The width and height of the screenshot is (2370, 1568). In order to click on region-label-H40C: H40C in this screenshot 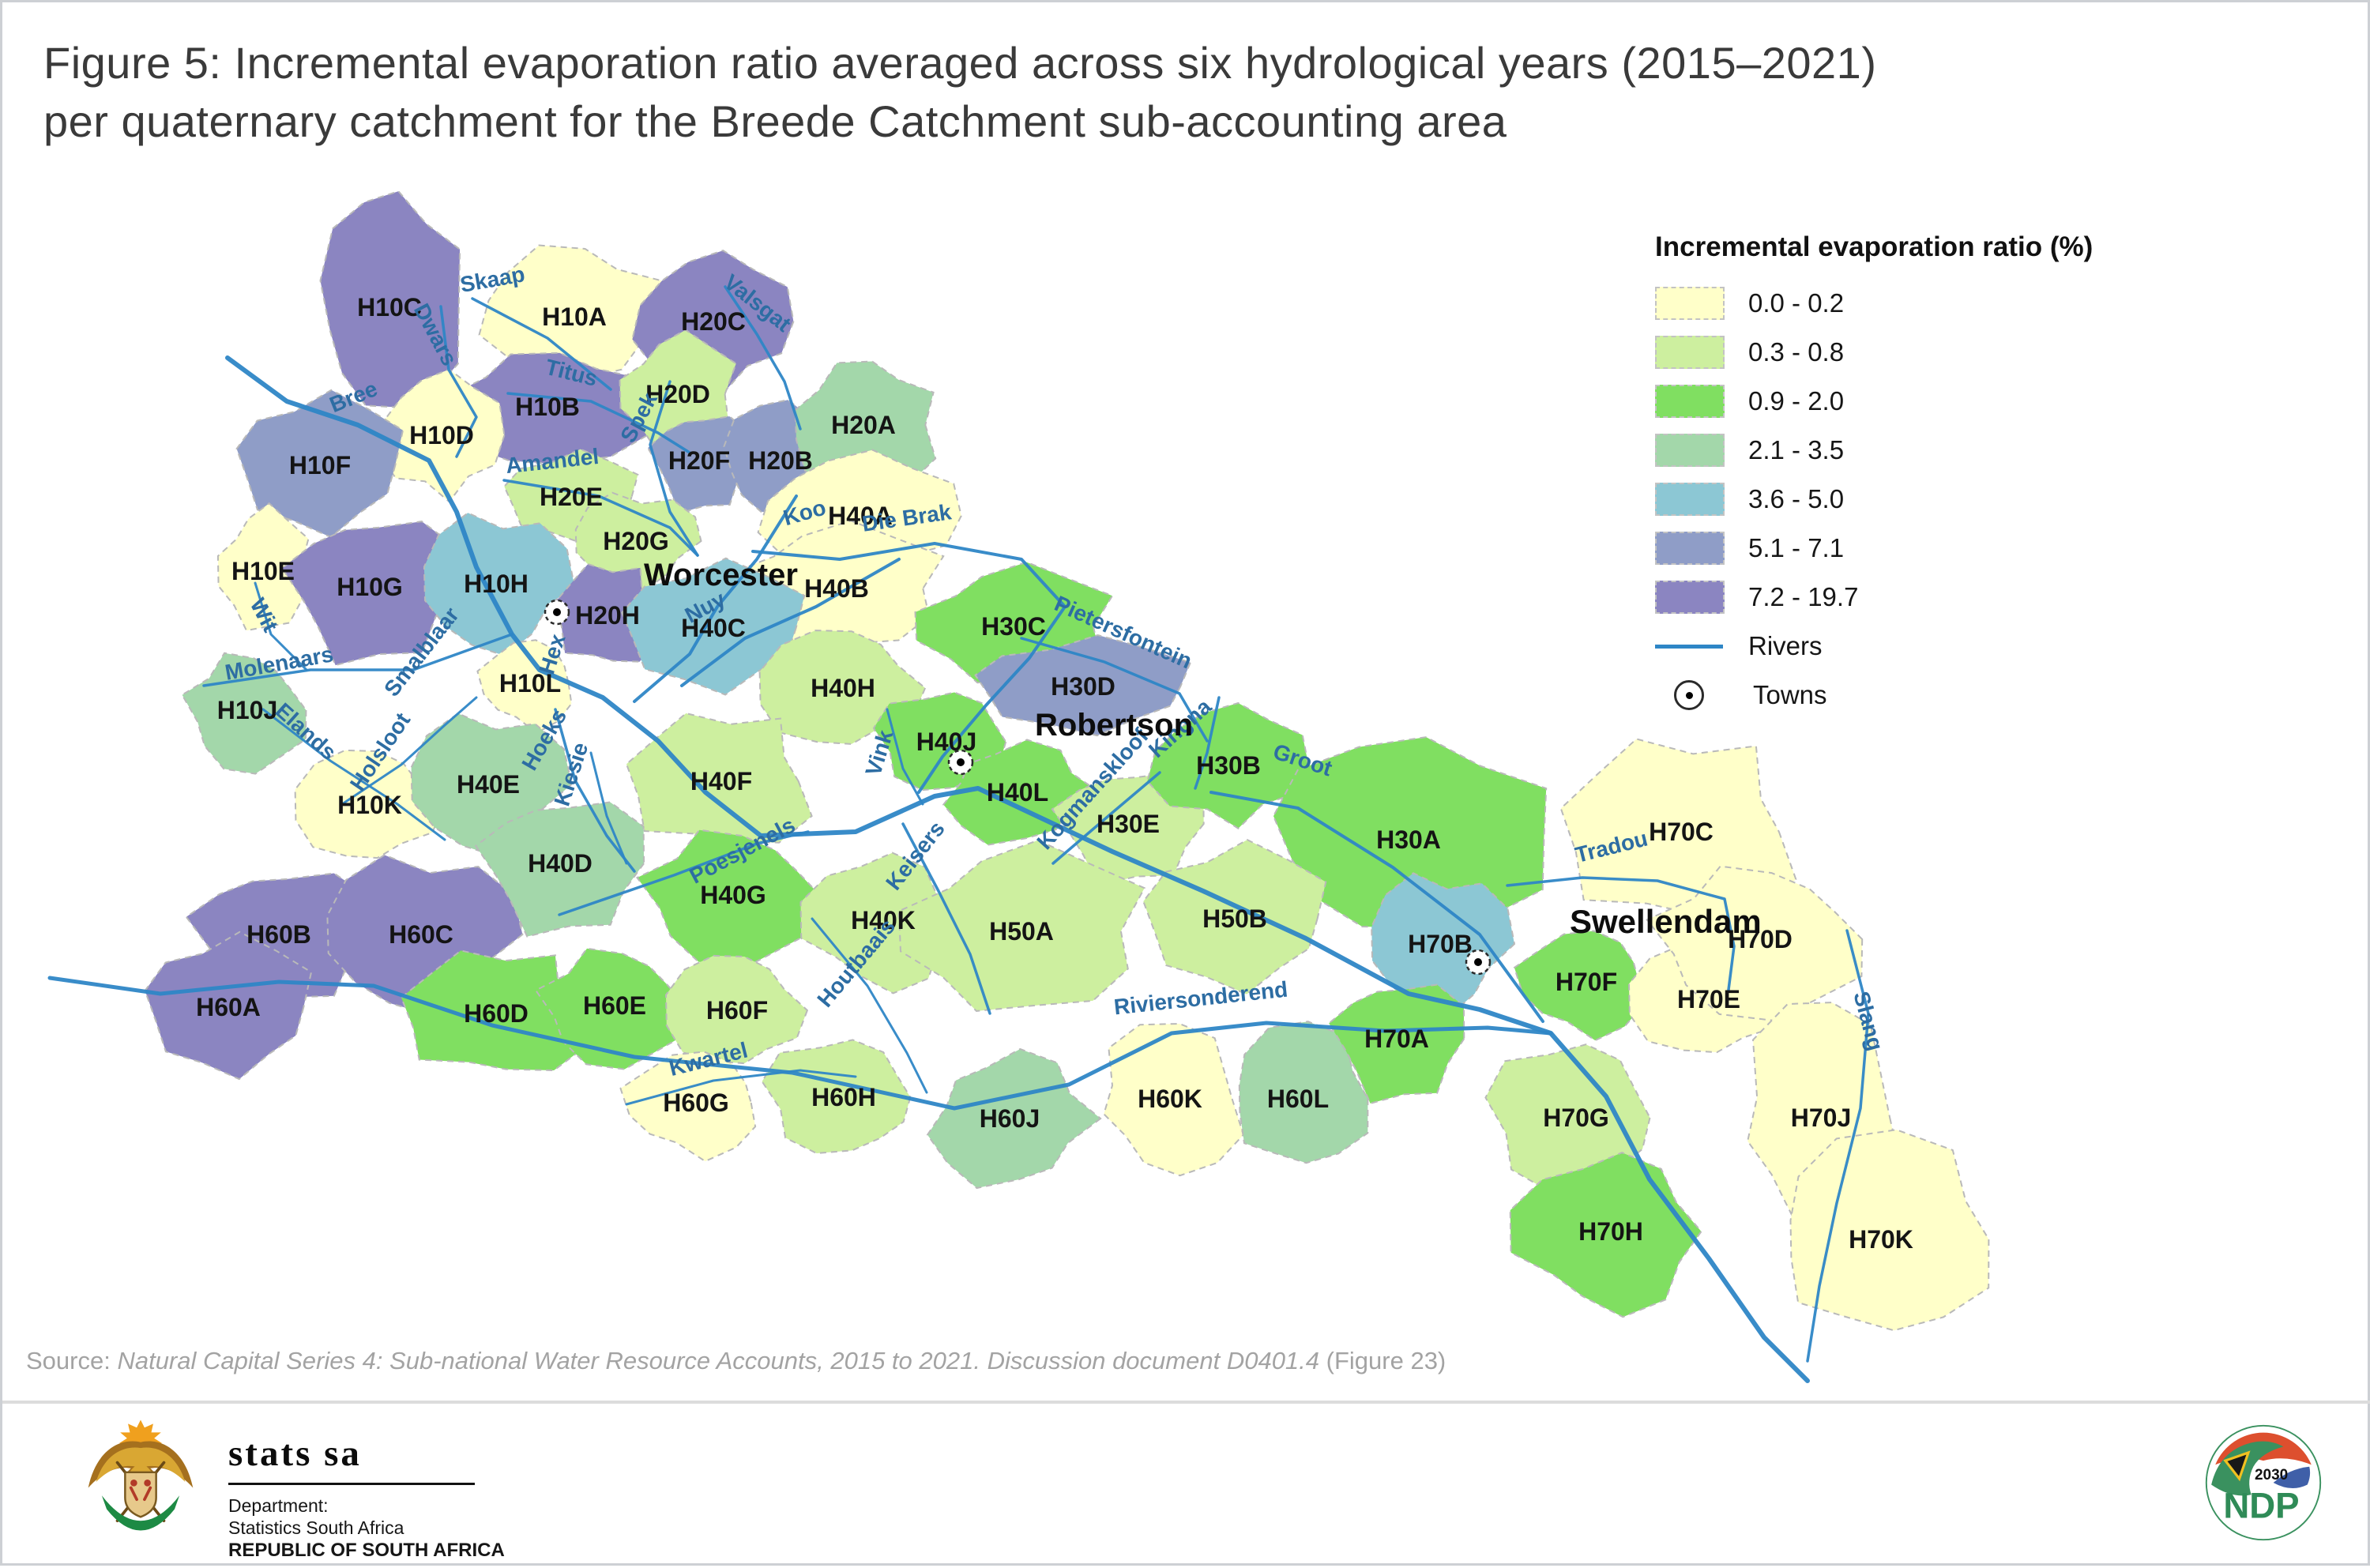, I will do `click(714, 628)`.